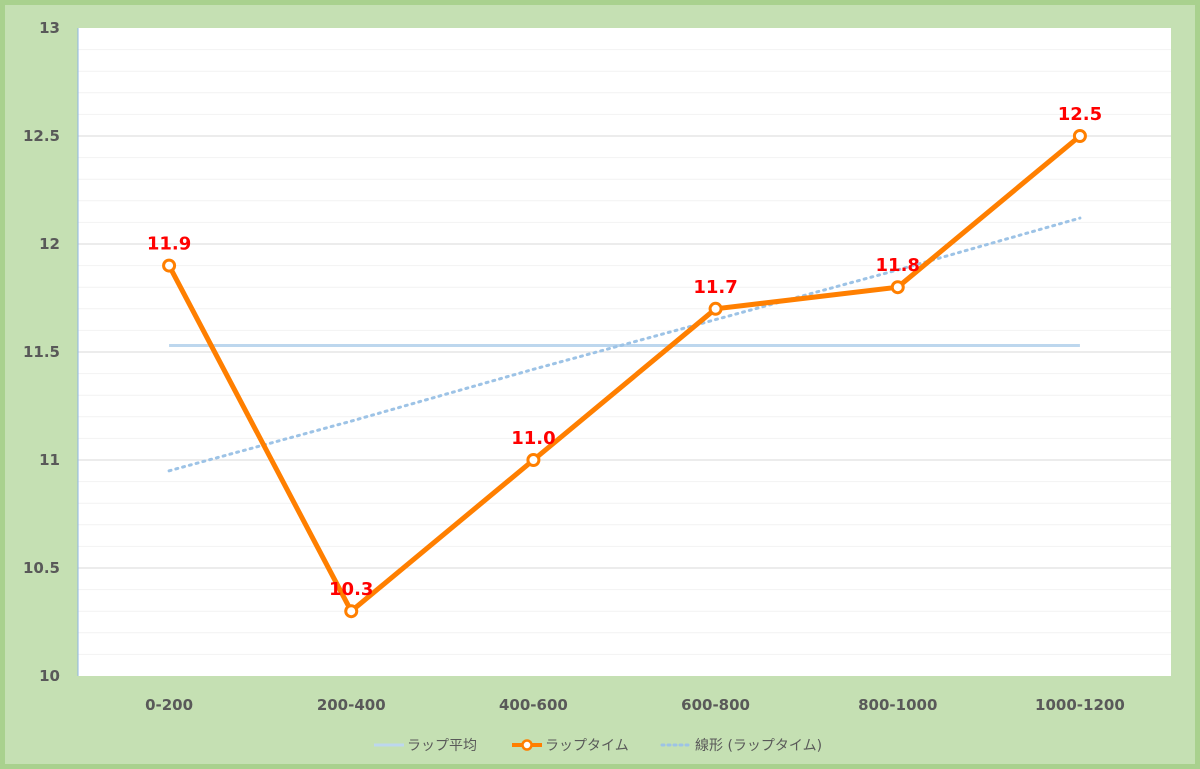  I want to click on x-tick-label: 0-200, so click(169, 705).